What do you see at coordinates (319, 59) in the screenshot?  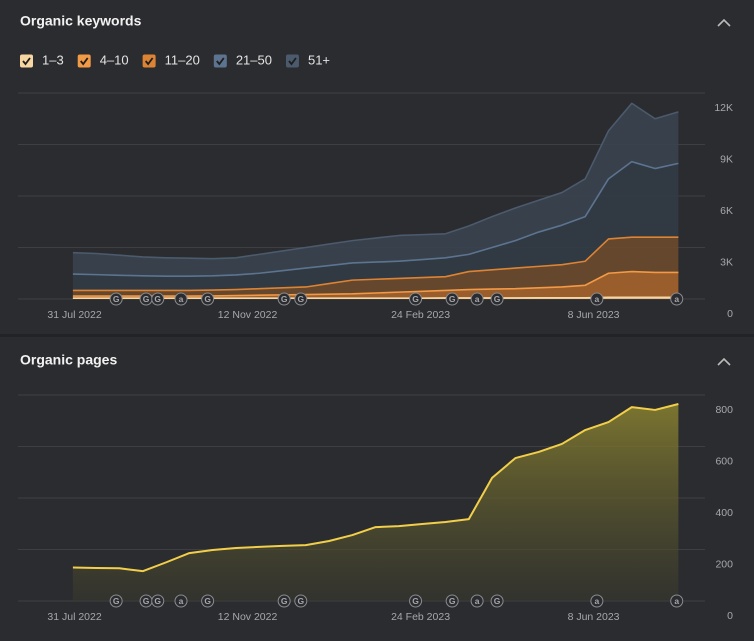 I see `legend-label: 51+` at bounding box center [319, 59].